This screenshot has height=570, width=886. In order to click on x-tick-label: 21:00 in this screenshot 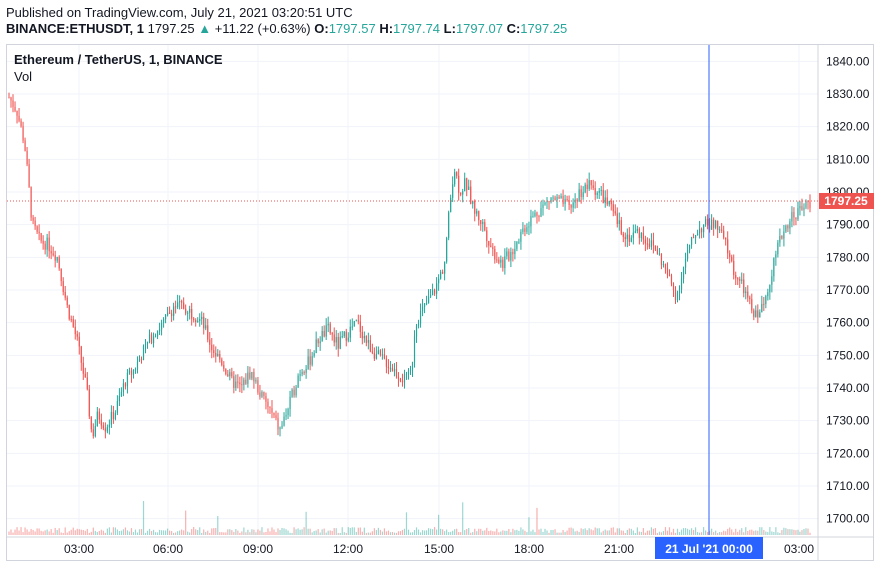, I will do `click(619, 549)`.